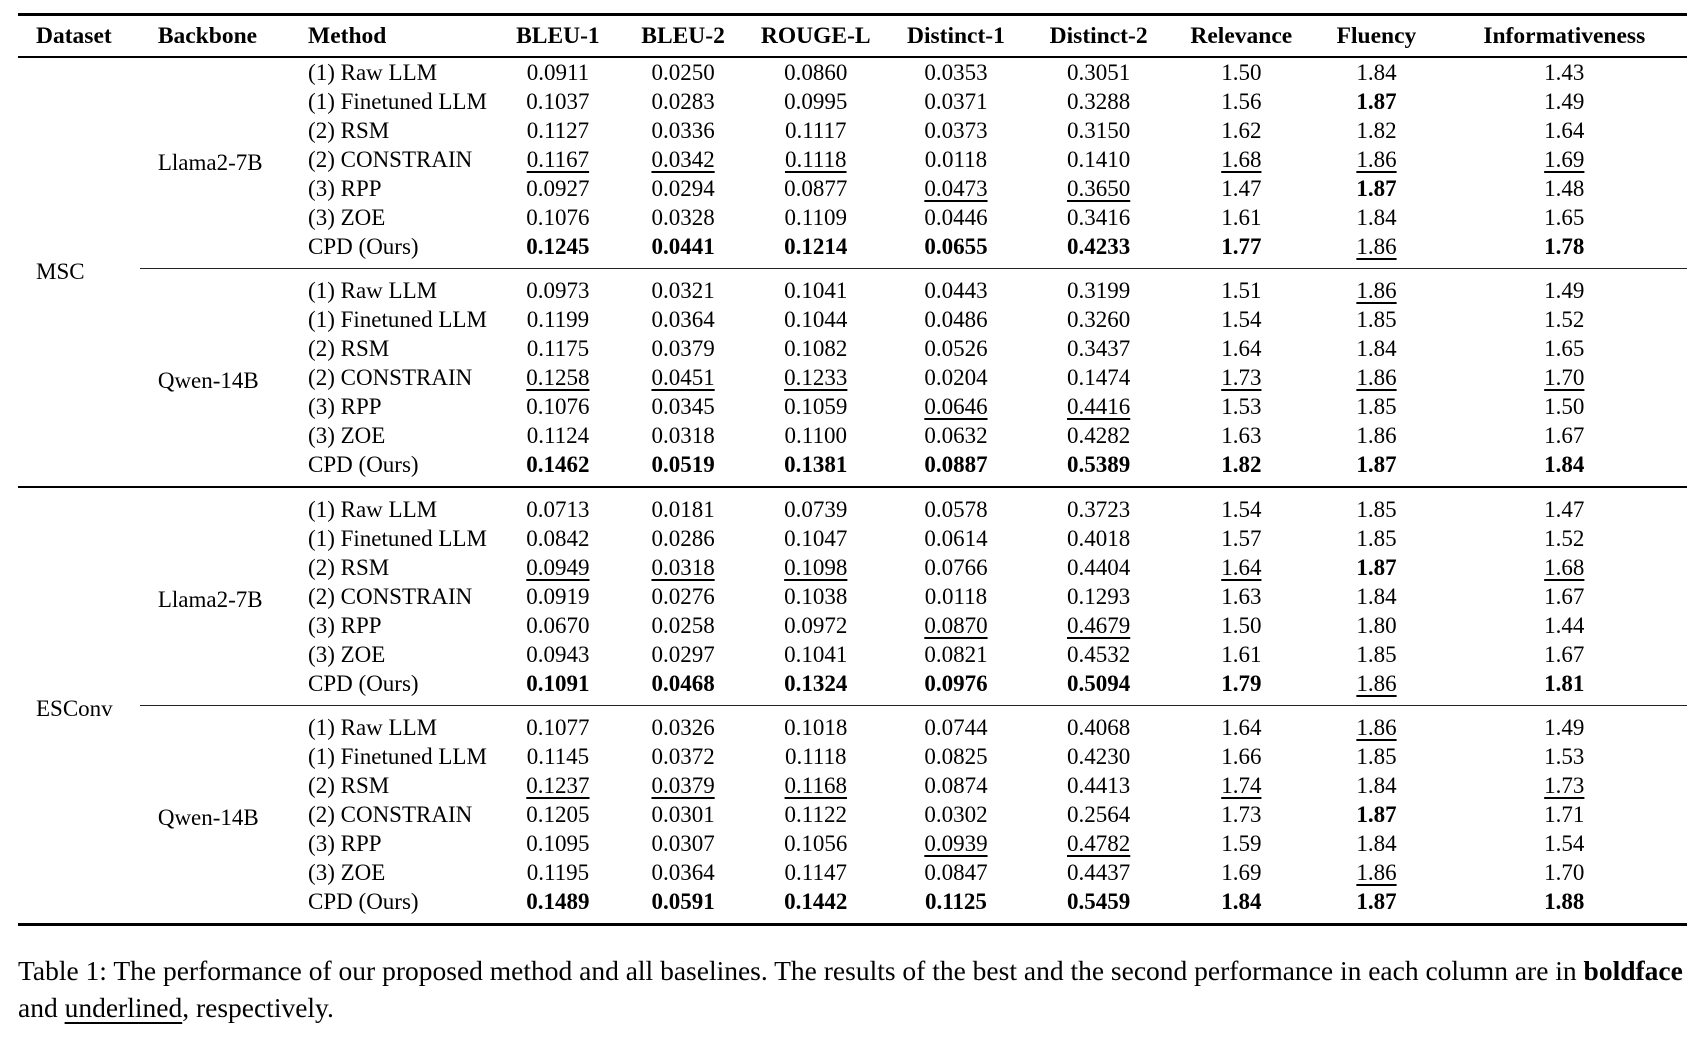 The image size is (1705, 1040). Describe the element at coordinates (816, 683) in the screenshot. I see `metric-cell: 0.1324` at that location.